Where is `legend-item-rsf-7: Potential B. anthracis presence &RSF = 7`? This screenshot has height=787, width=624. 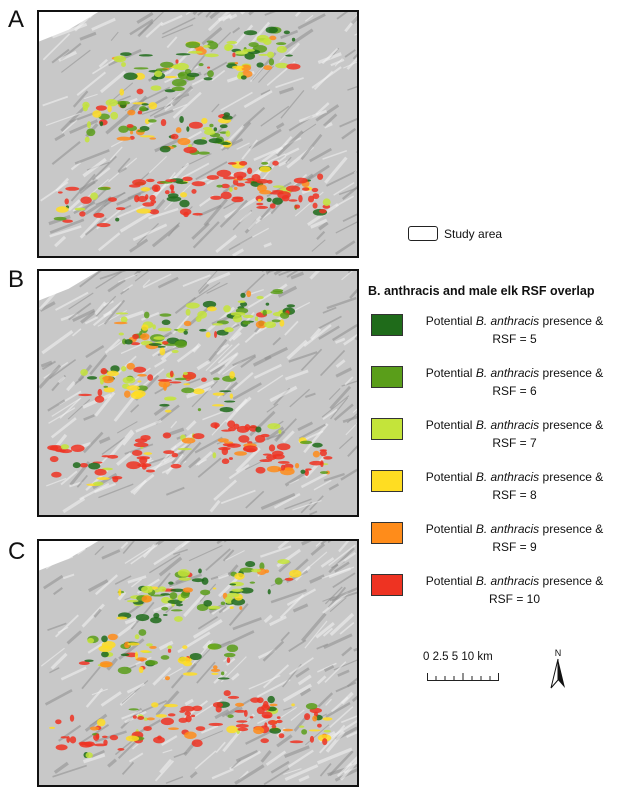 legend-item-rsf-7: Potential B. anthracis presence &RSF = 7 is located at coordinates (496, 433).